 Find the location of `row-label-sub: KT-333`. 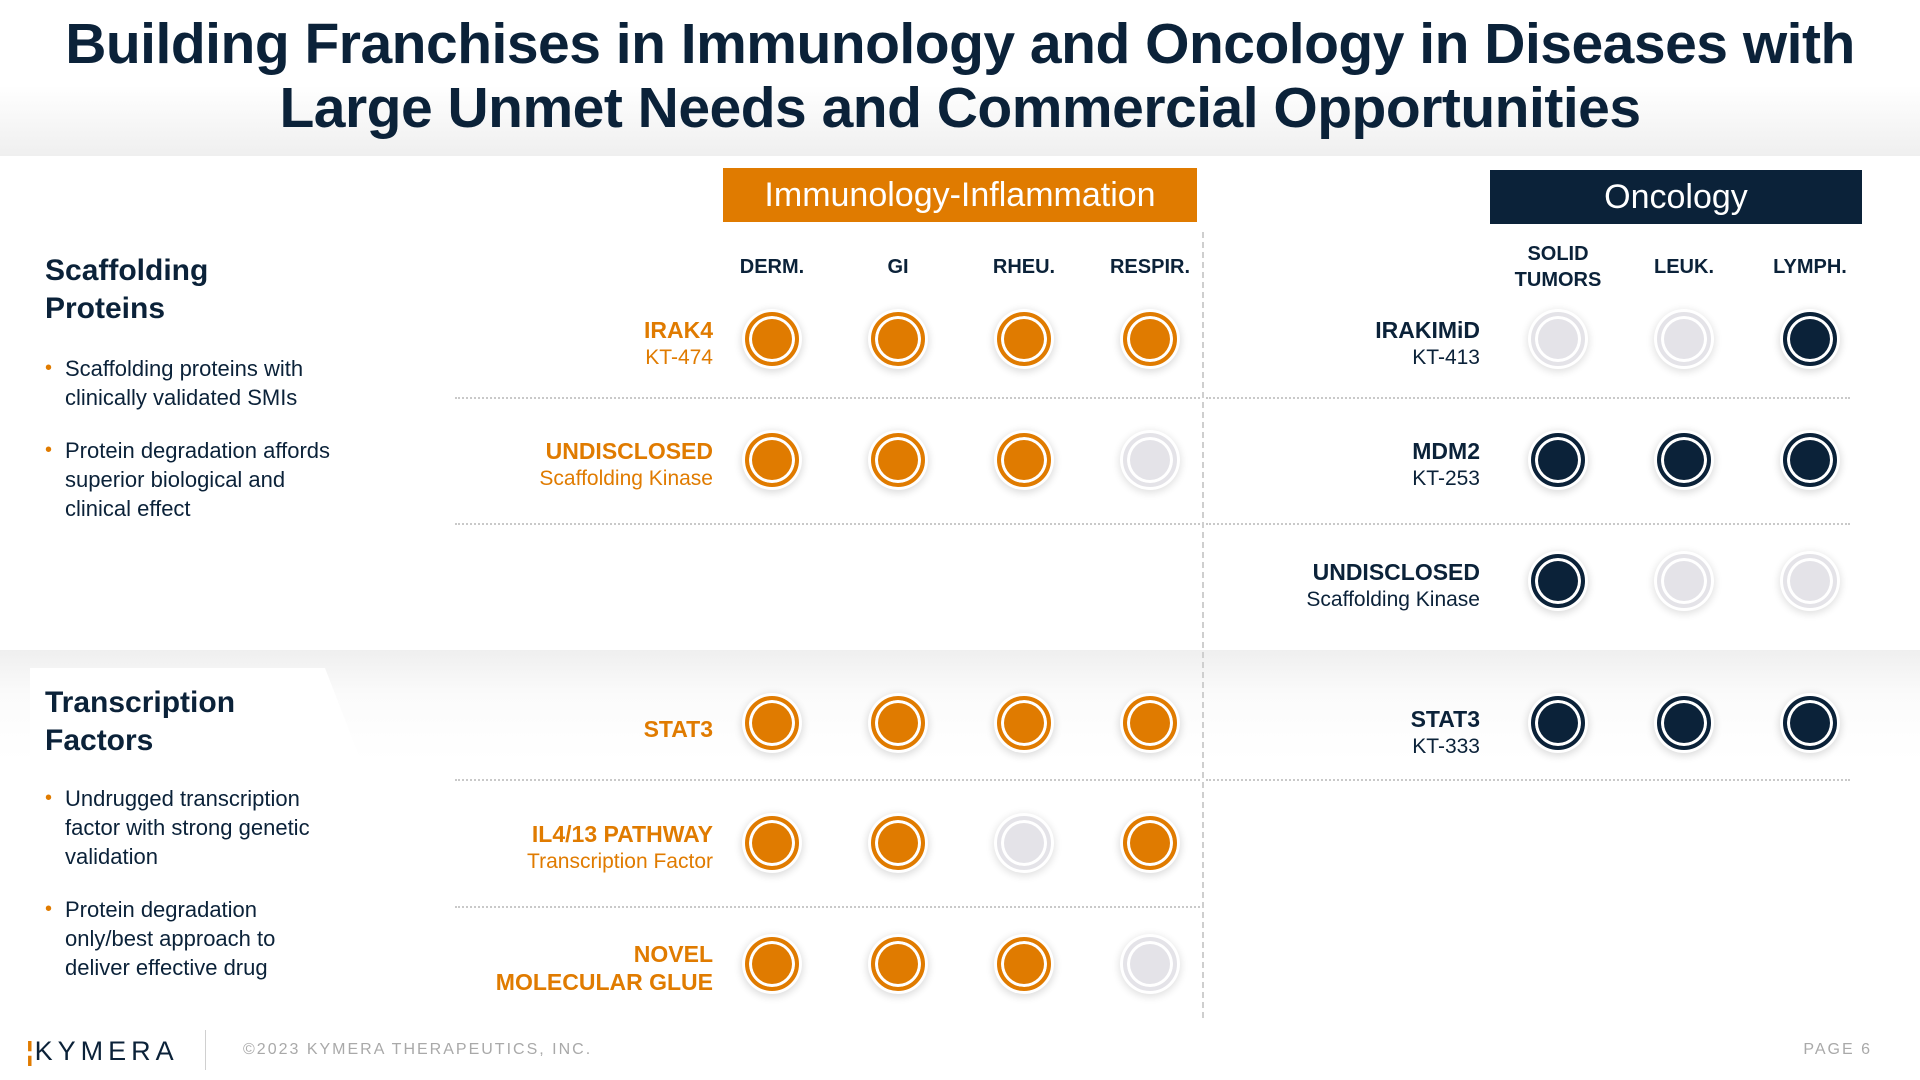

row-label-sub: KT-333 is located at coordinates (1446, 746).